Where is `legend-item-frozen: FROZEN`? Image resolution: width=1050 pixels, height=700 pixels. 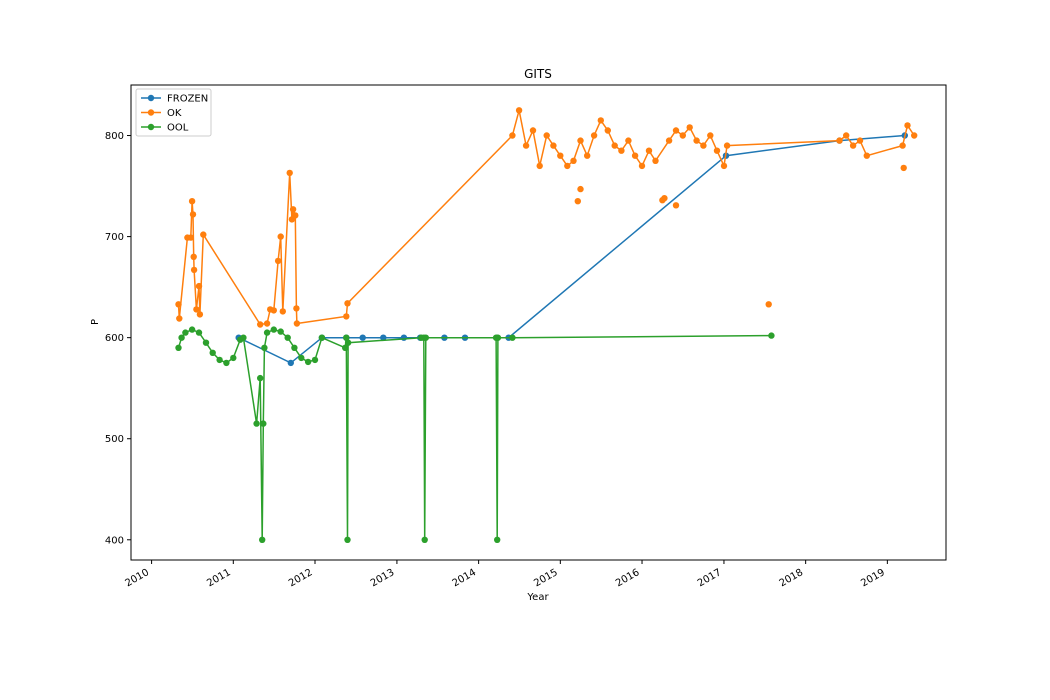
legend-item-frozen: FROZEN is located at coordinates (174, 99).